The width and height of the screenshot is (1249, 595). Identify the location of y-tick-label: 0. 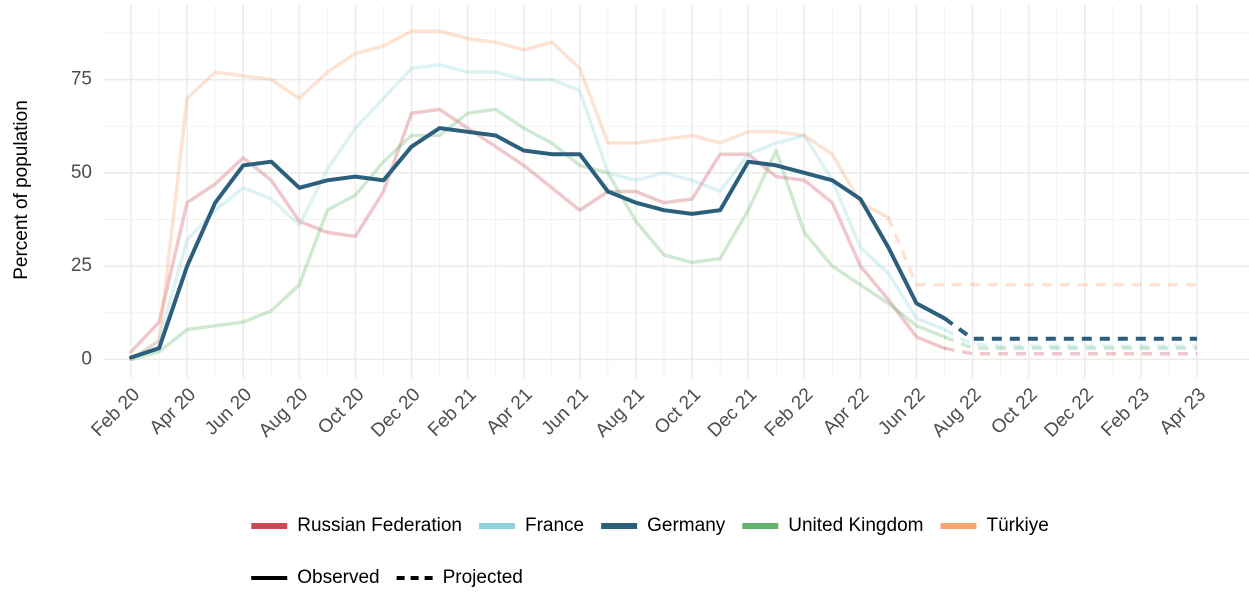
(86, 358).